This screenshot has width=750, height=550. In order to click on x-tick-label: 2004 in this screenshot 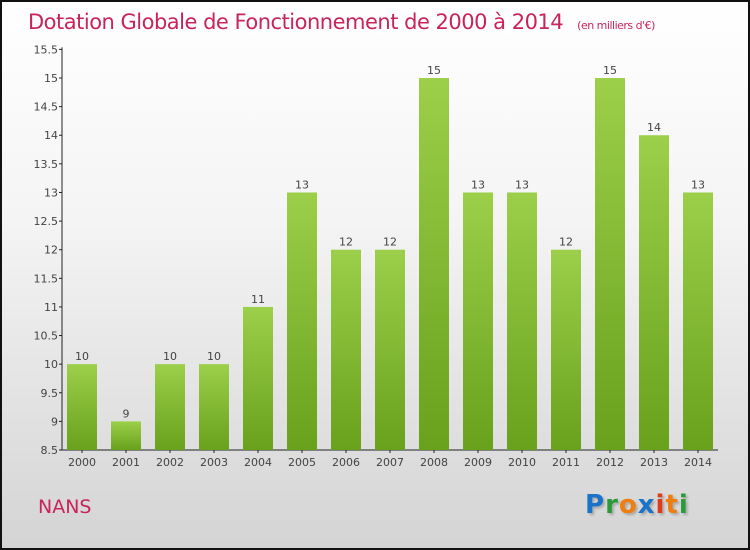, I will do `click(258, 462)`.